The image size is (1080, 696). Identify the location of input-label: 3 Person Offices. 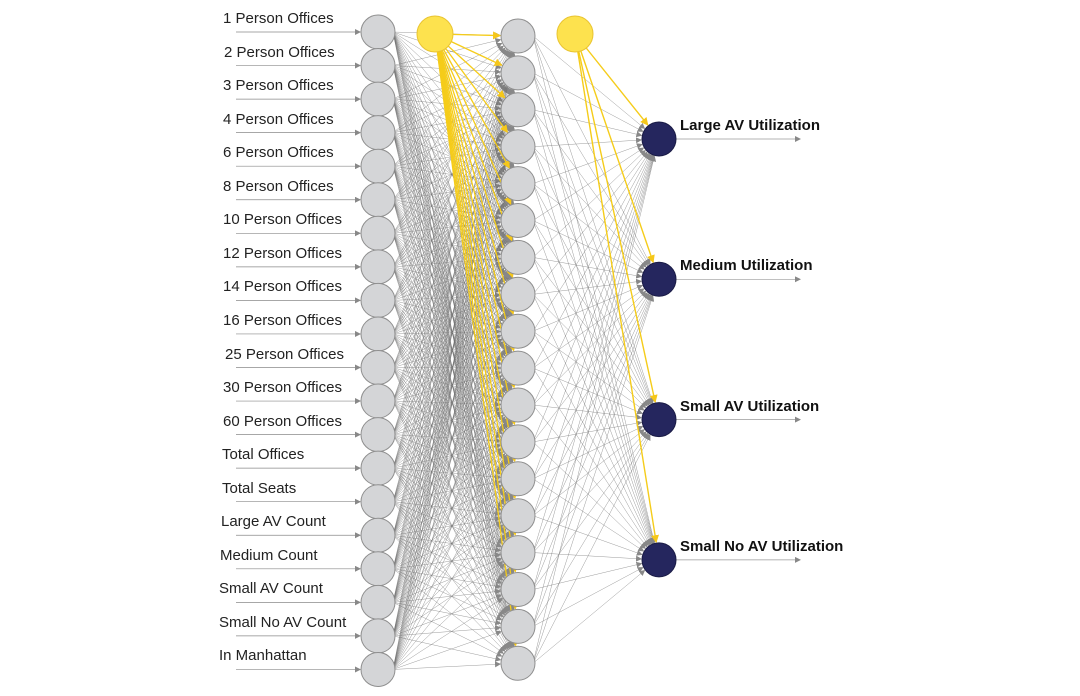
(278, 86).